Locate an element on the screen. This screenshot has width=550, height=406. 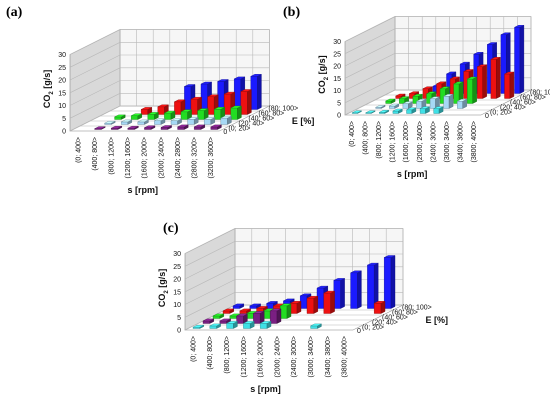
y-tick-label: 0 is located at coordinates (179, 331).